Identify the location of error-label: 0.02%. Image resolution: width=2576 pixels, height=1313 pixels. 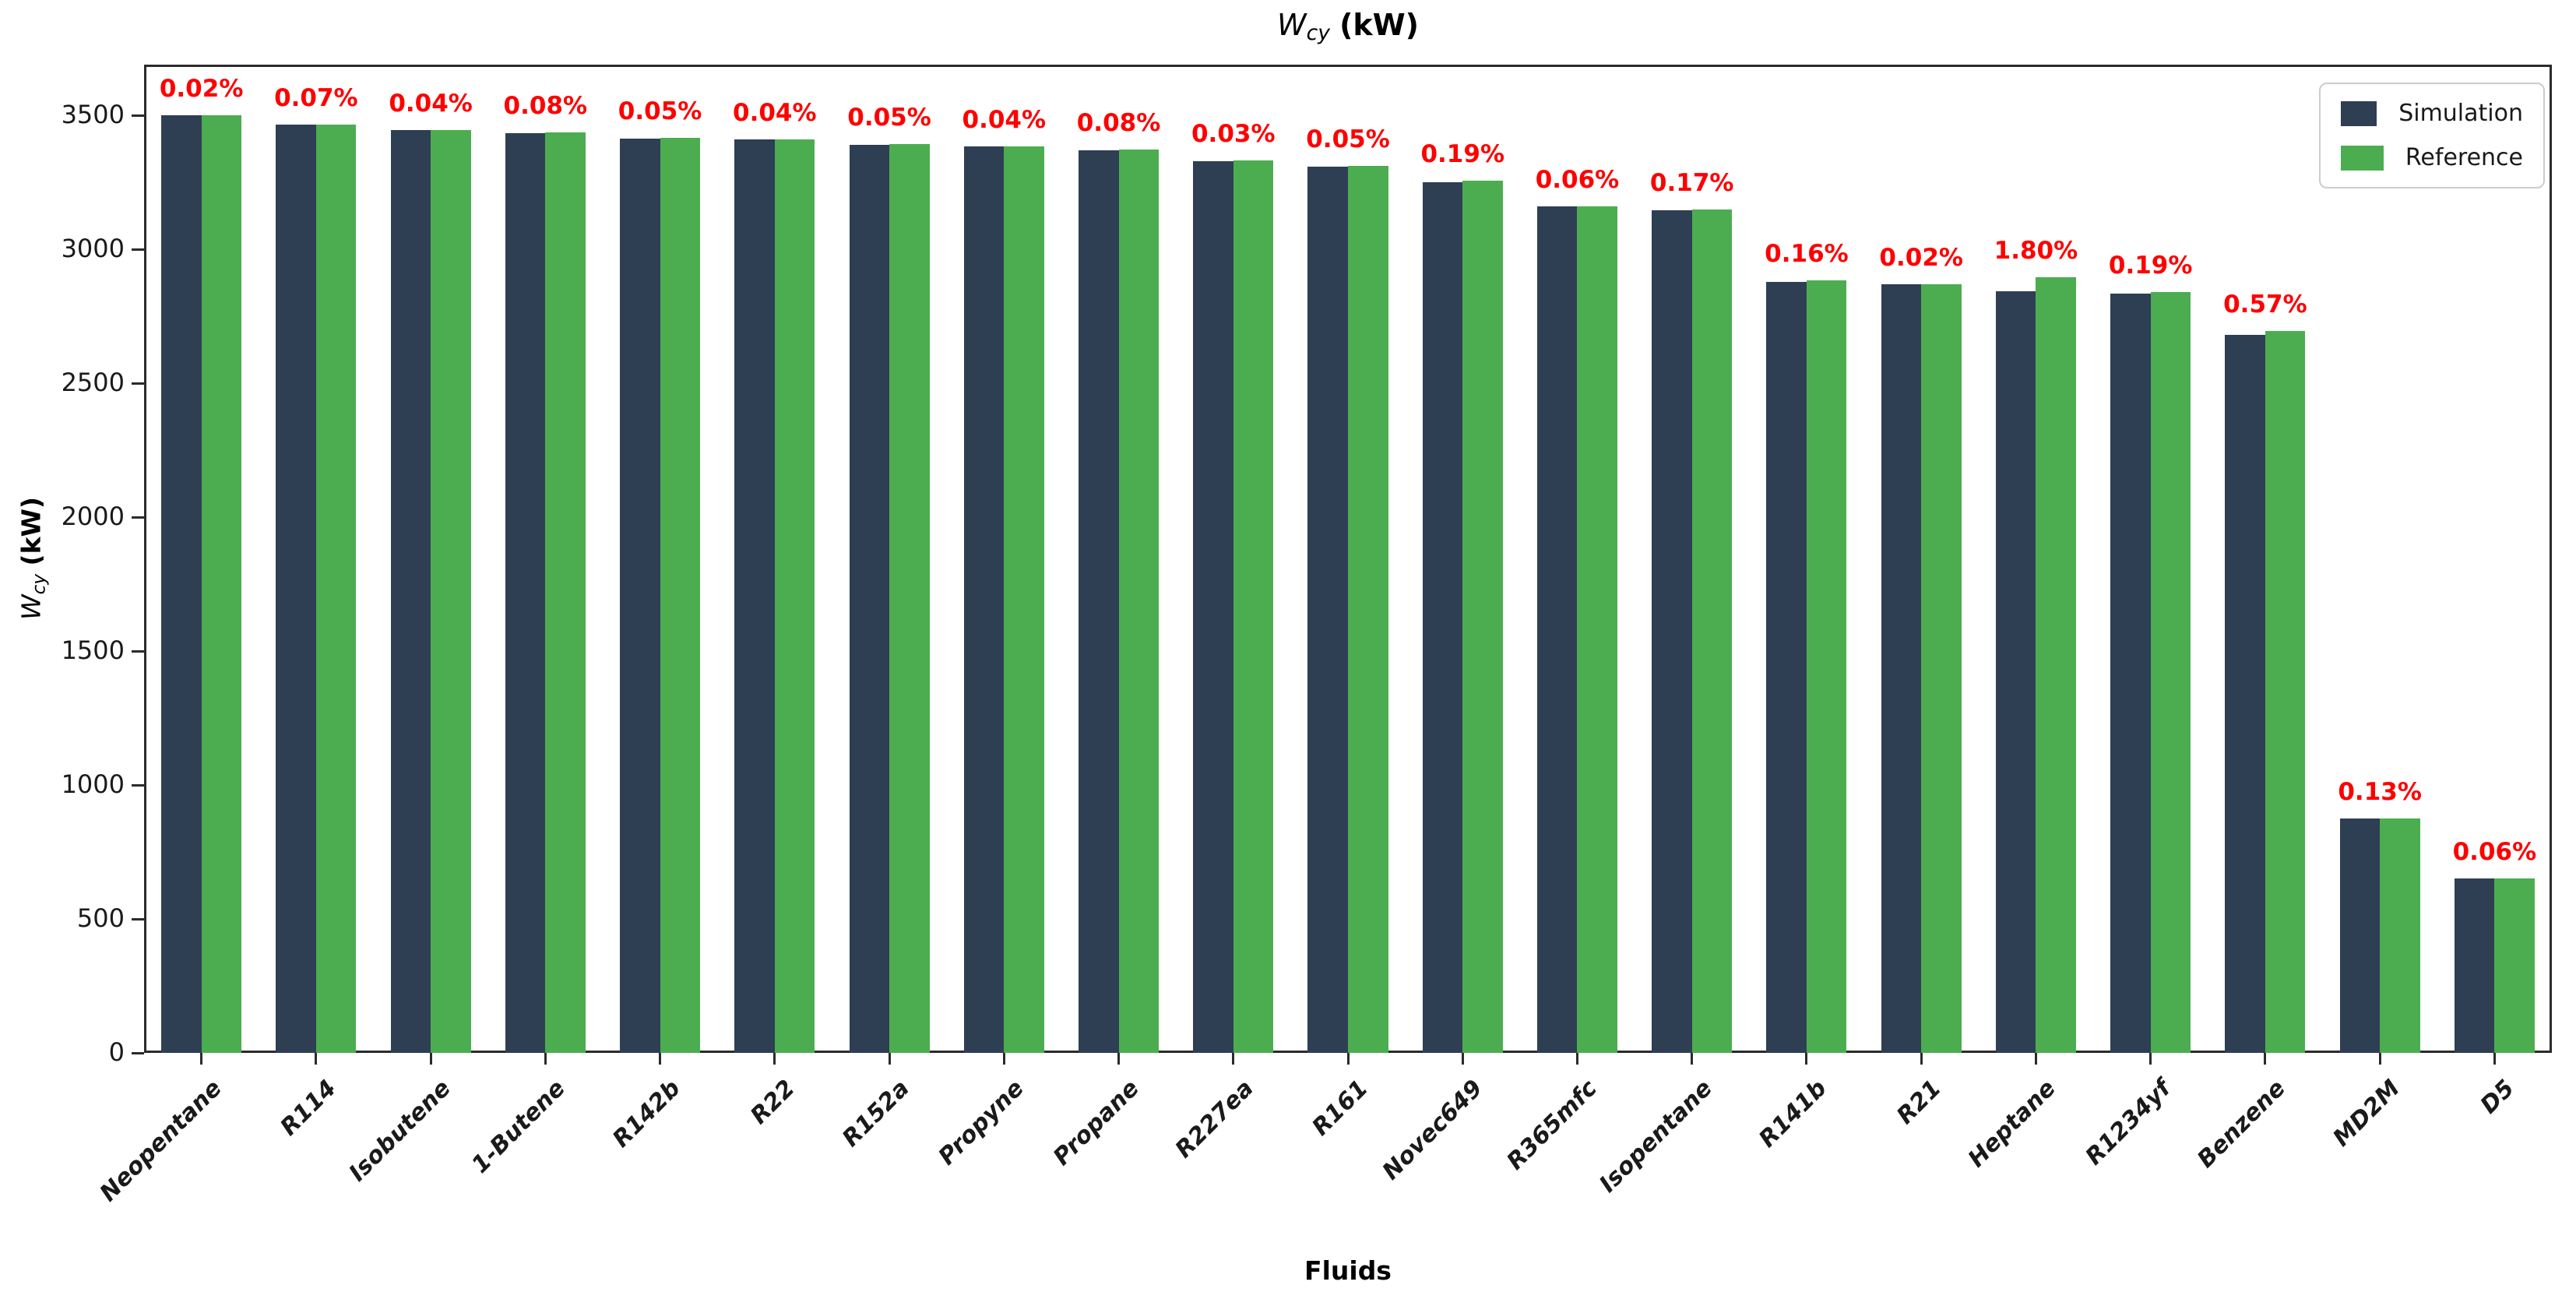
(201, 88).